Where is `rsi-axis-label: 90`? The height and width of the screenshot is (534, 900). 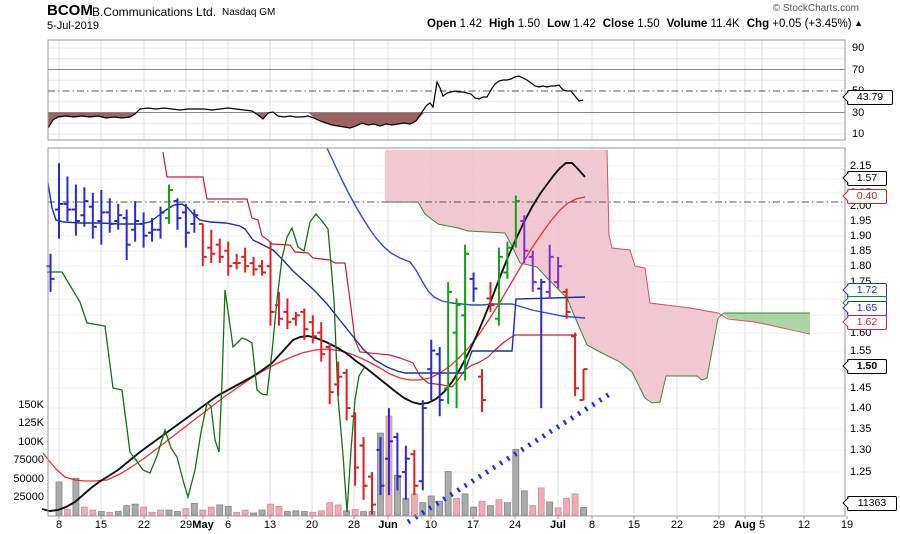
rsi-axis-label: 90 is located at coordinates (858, 48).